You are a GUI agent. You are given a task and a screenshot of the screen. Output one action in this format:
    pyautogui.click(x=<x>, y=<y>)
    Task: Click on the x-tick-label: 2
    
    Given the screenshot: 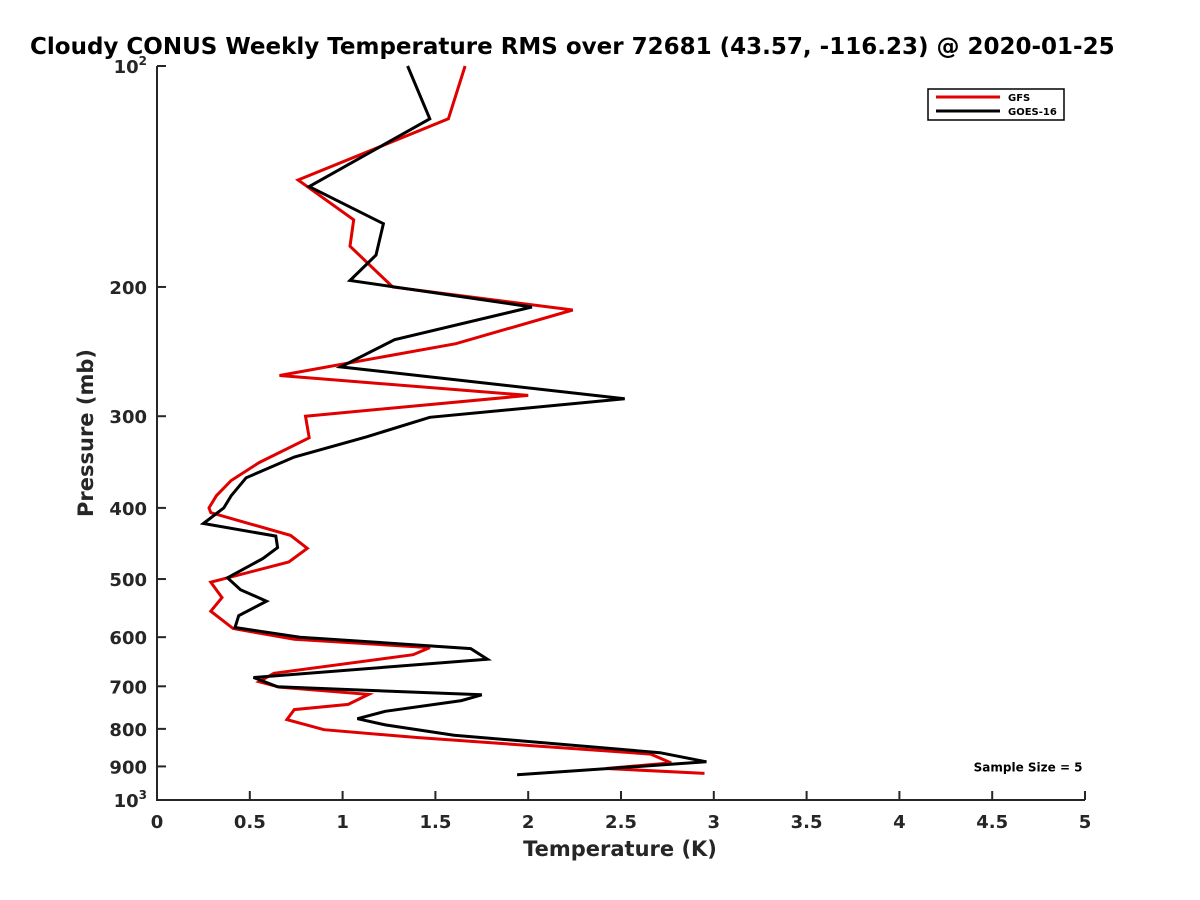 What is the action you would take?
    pyautogui.click(x=528, y=822)
    